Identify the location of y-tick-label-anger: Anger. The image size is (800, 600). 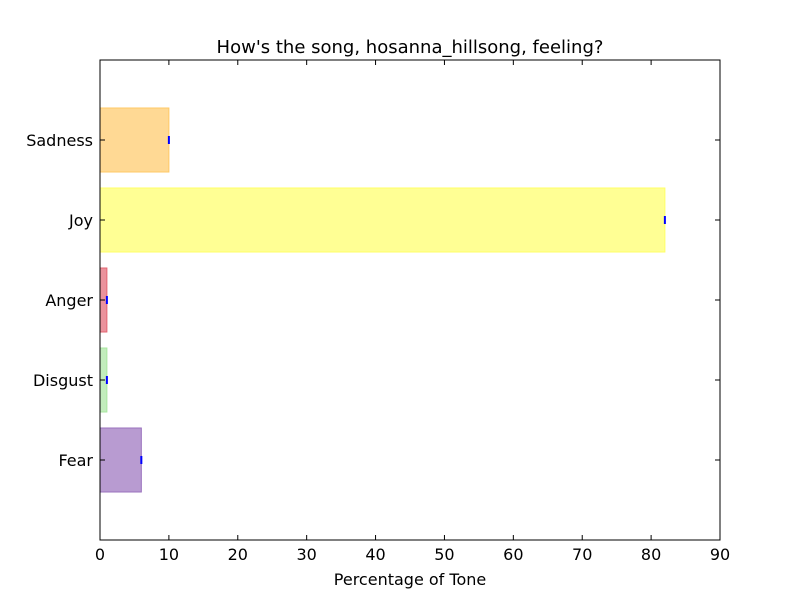
(69, 300).